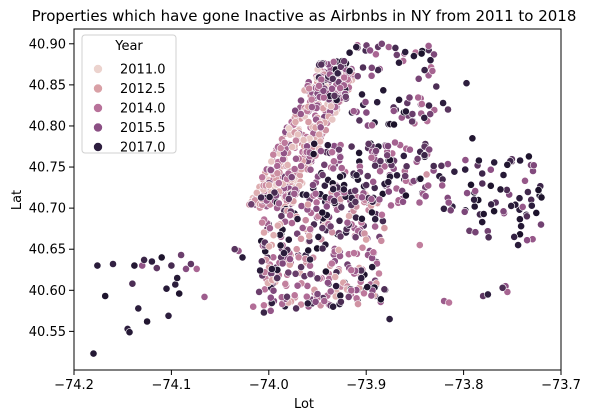  I want to click on y-tick-label: 40.80, so click(47, 126).